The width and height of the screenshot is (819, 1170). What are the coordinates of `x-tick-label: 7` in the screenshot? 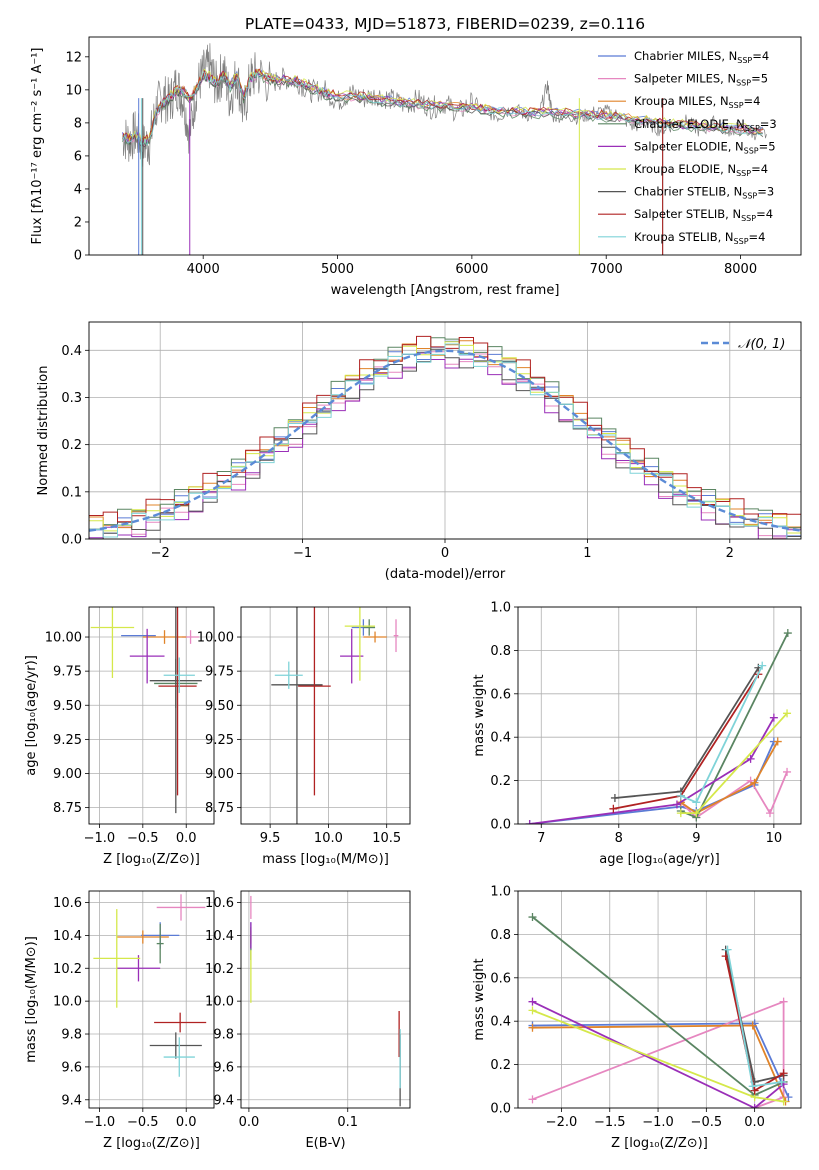 It's located at (541, 838).